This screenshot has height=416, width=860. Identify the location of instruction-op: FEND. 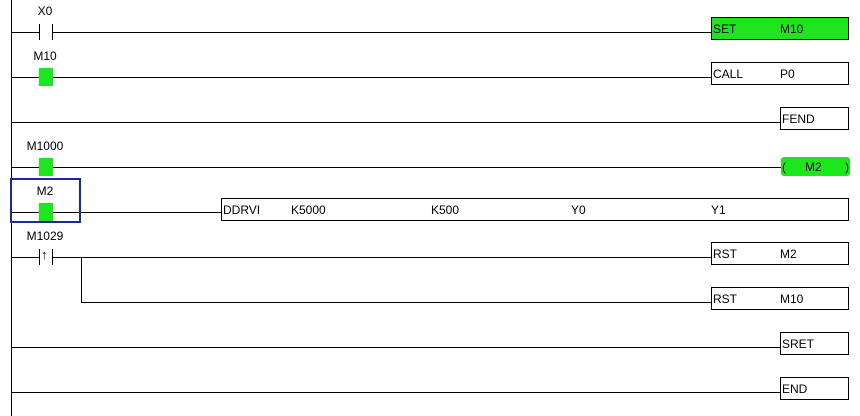
(798, 119).